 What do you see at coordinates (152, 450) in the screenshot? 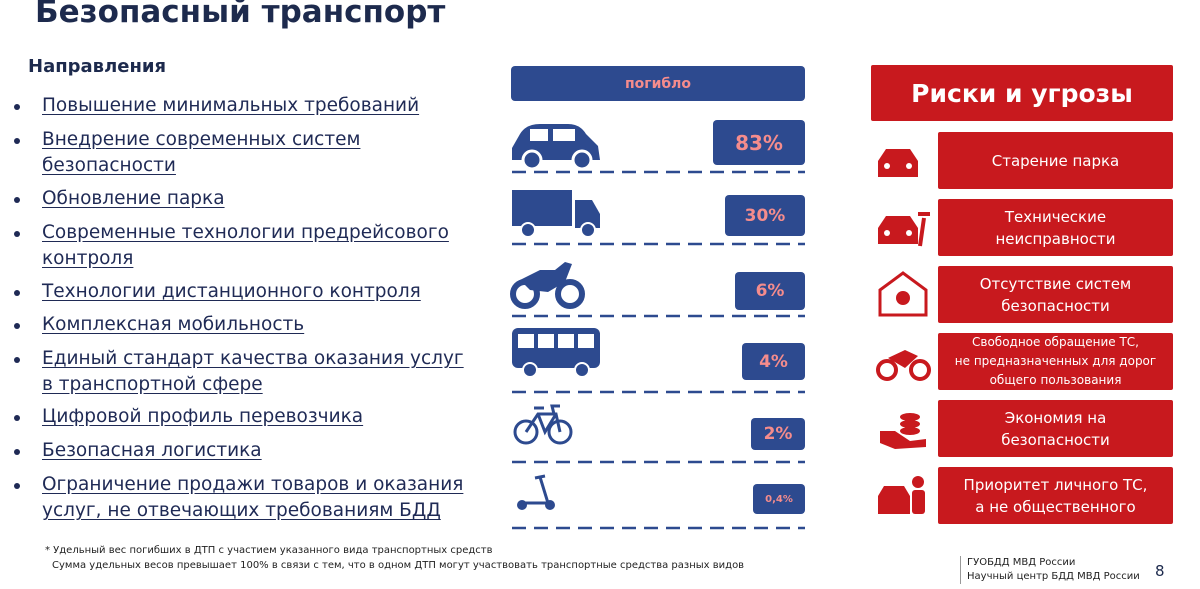
I see `direction-item: Безопасная логистика` at bounding box center [152, 450].